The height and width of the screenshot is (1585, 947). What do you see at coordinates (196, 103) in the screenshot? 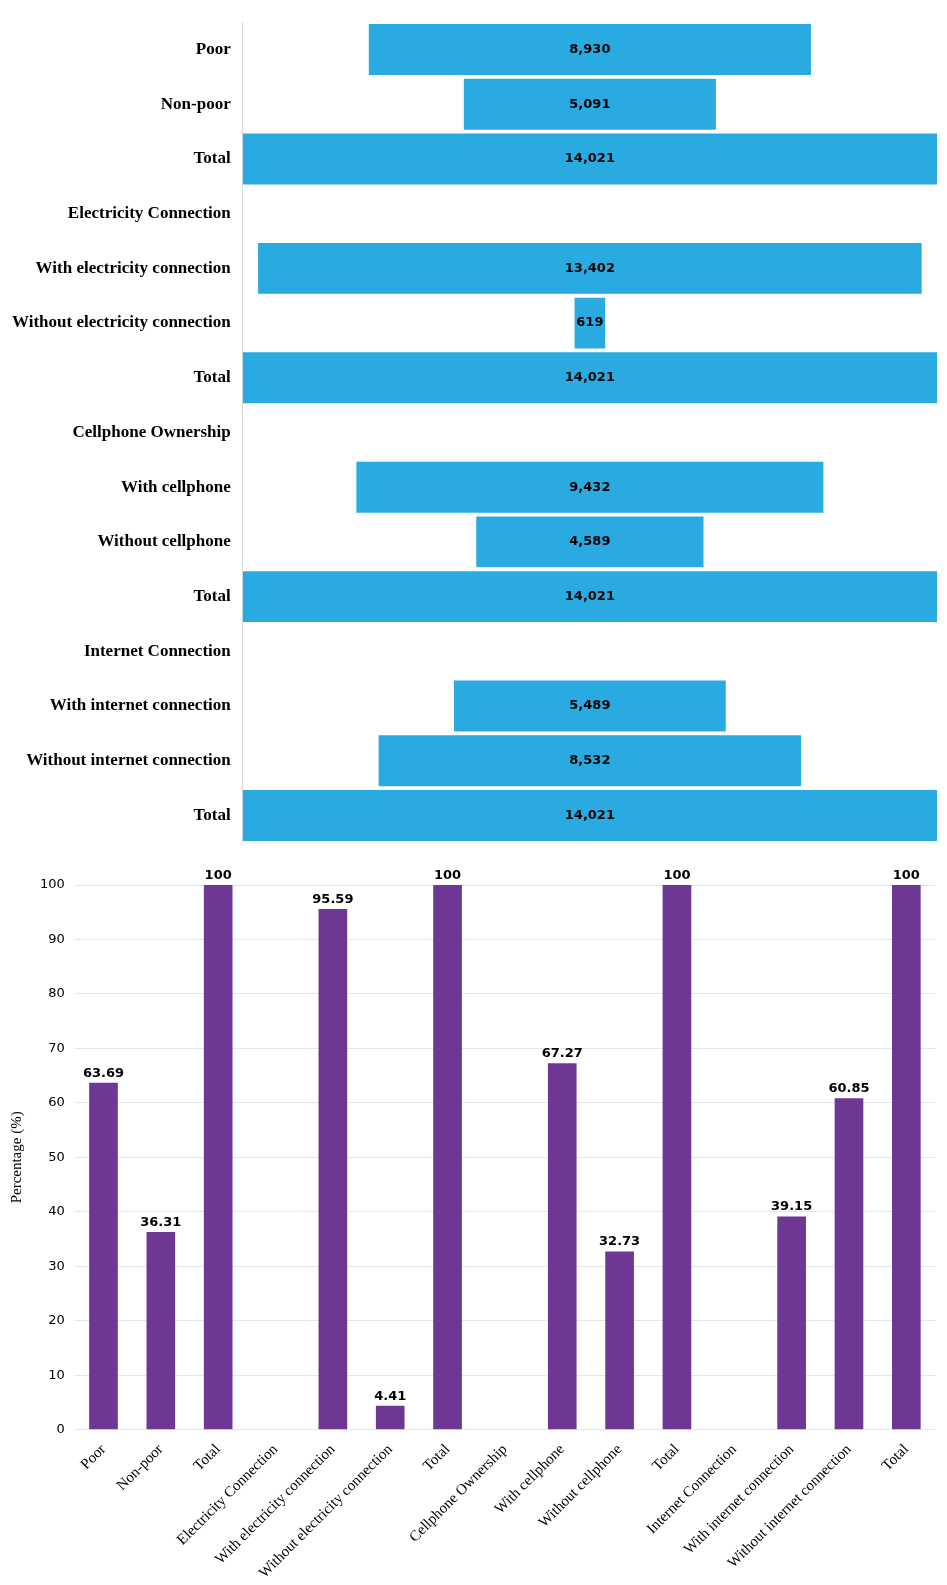
I see `category-label: Non-poor` at bounding box center [196, 103].